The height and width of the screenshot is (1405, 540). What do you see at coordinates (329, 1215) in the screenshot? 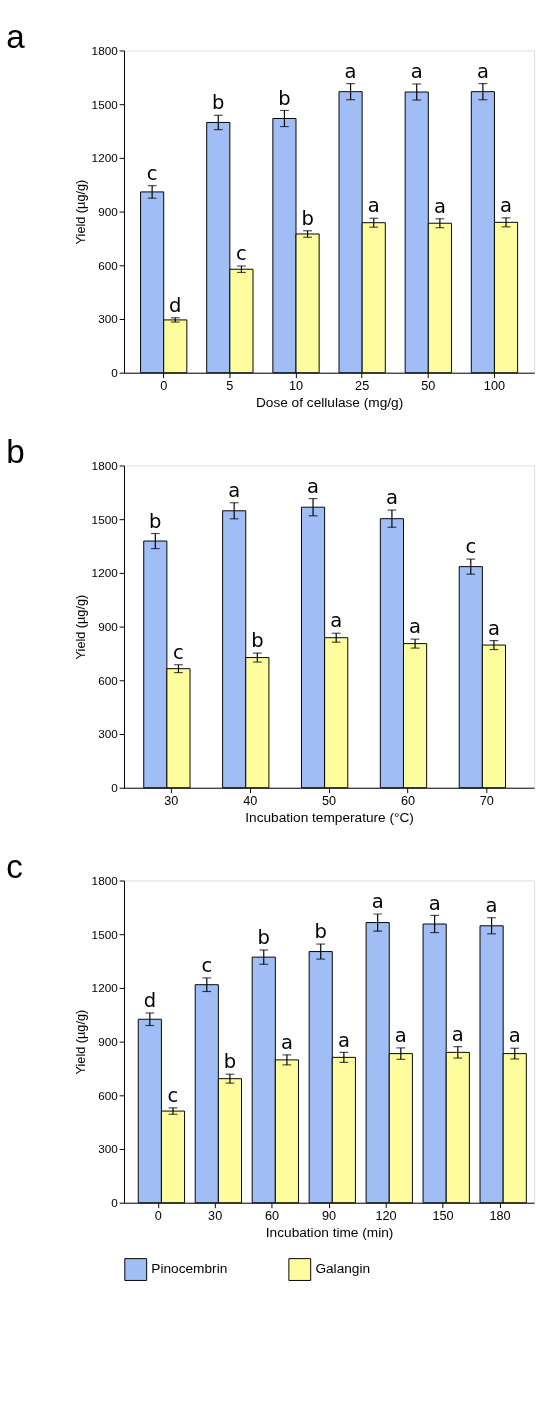
I see `x-tick-label: 90` at bounding box center [329, 1215].